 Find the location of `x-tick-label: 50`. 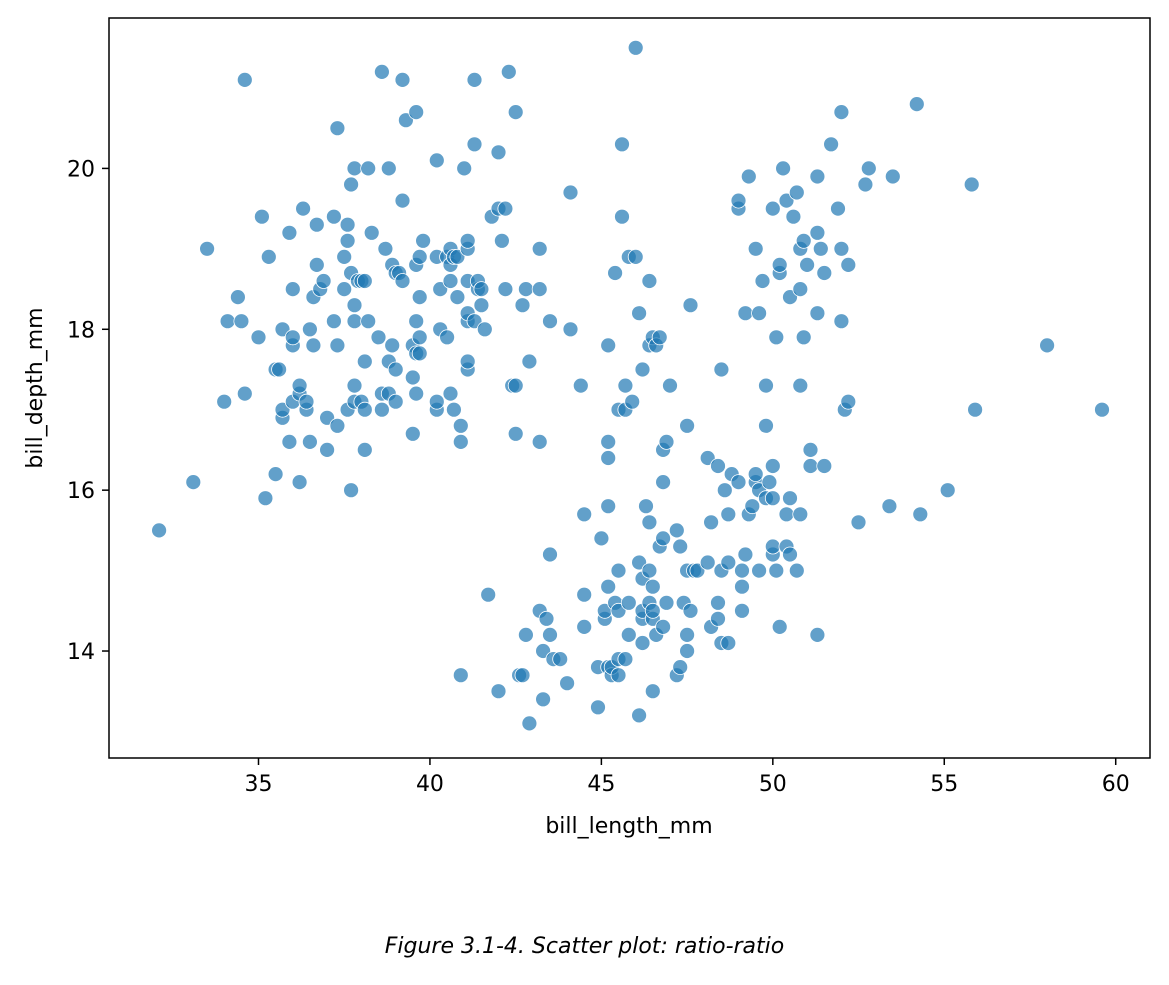

x-tick-label: 50 is located at coordinates (773, 784).